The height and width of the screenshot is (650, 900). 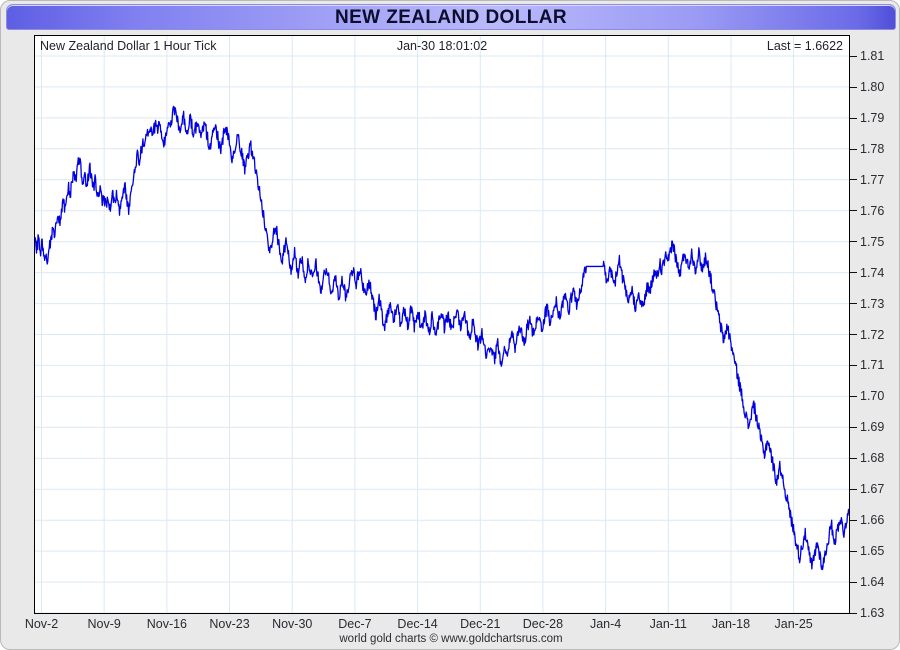 I want to click on y-tick-label: 1.76, so click(x=872, y=210).